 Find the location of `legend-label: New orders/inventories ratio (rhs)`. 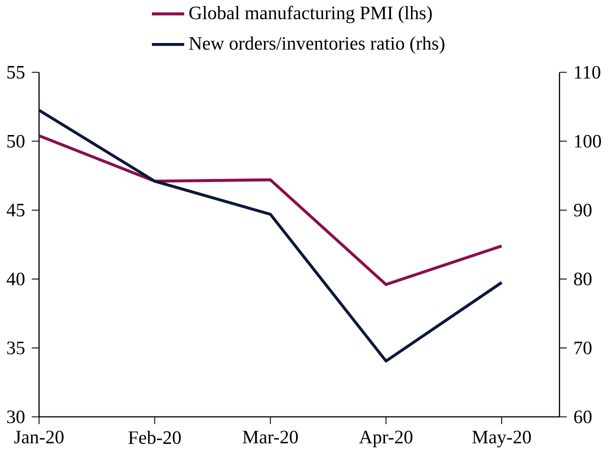

legend-label: New orders/inventories ratio (rhs) is located at coordinates (316, 45).